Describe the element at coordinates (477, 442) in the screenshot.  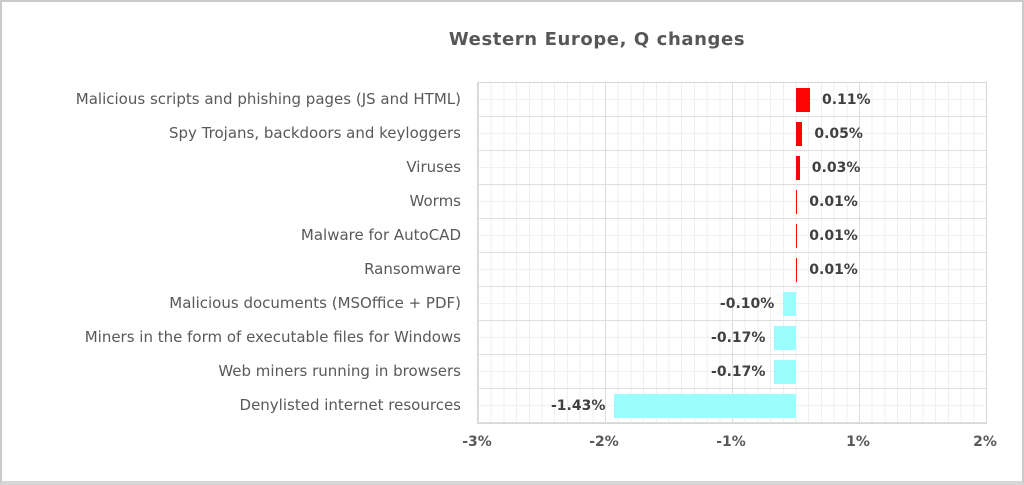
I see `x-tick-label: -3%` at that location.